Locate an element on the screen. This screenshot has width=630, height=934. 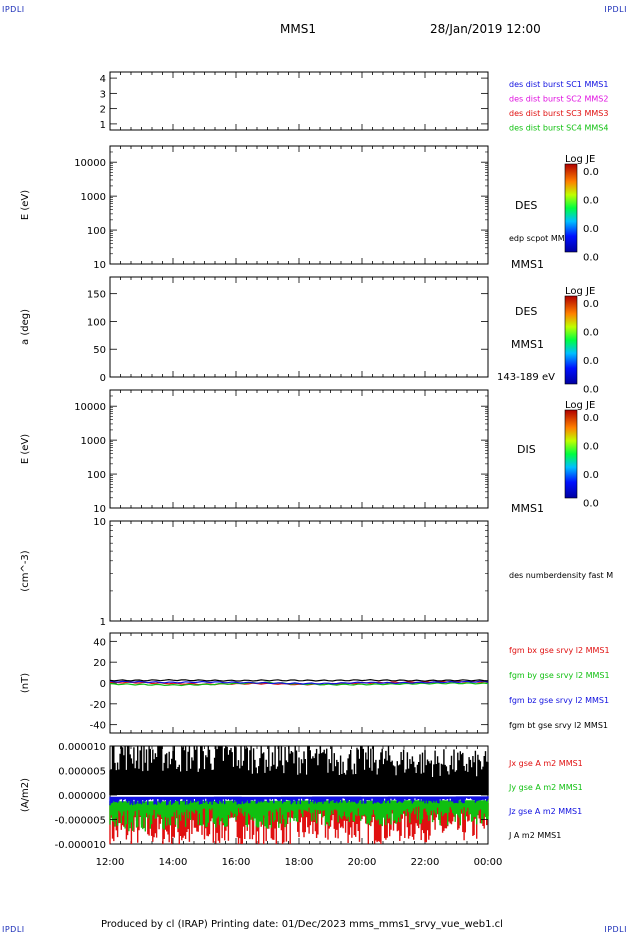
plot-title: MMS1 is located at coordinates (298, 29).